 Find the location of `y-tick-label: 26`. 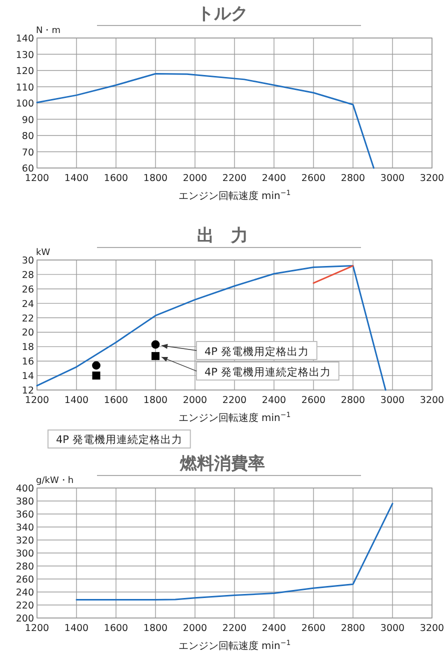

y-tick-label: 26 is located at coordinates (28, 290).